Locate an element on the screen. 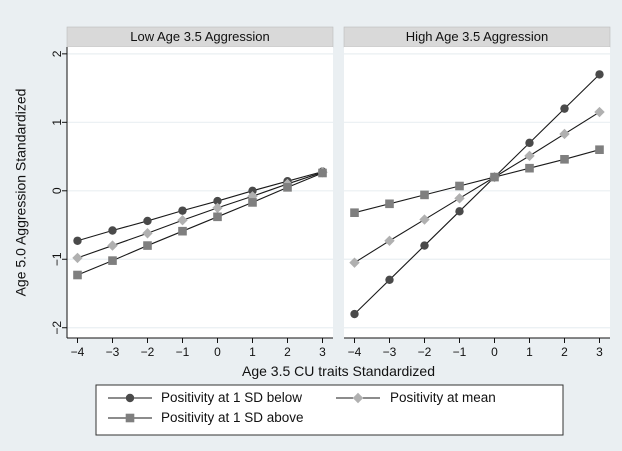 This screenshot has width=622, height=451. x-axis-title: Age 3.5 CU traits Standardized is located at coordinates (338, 371).